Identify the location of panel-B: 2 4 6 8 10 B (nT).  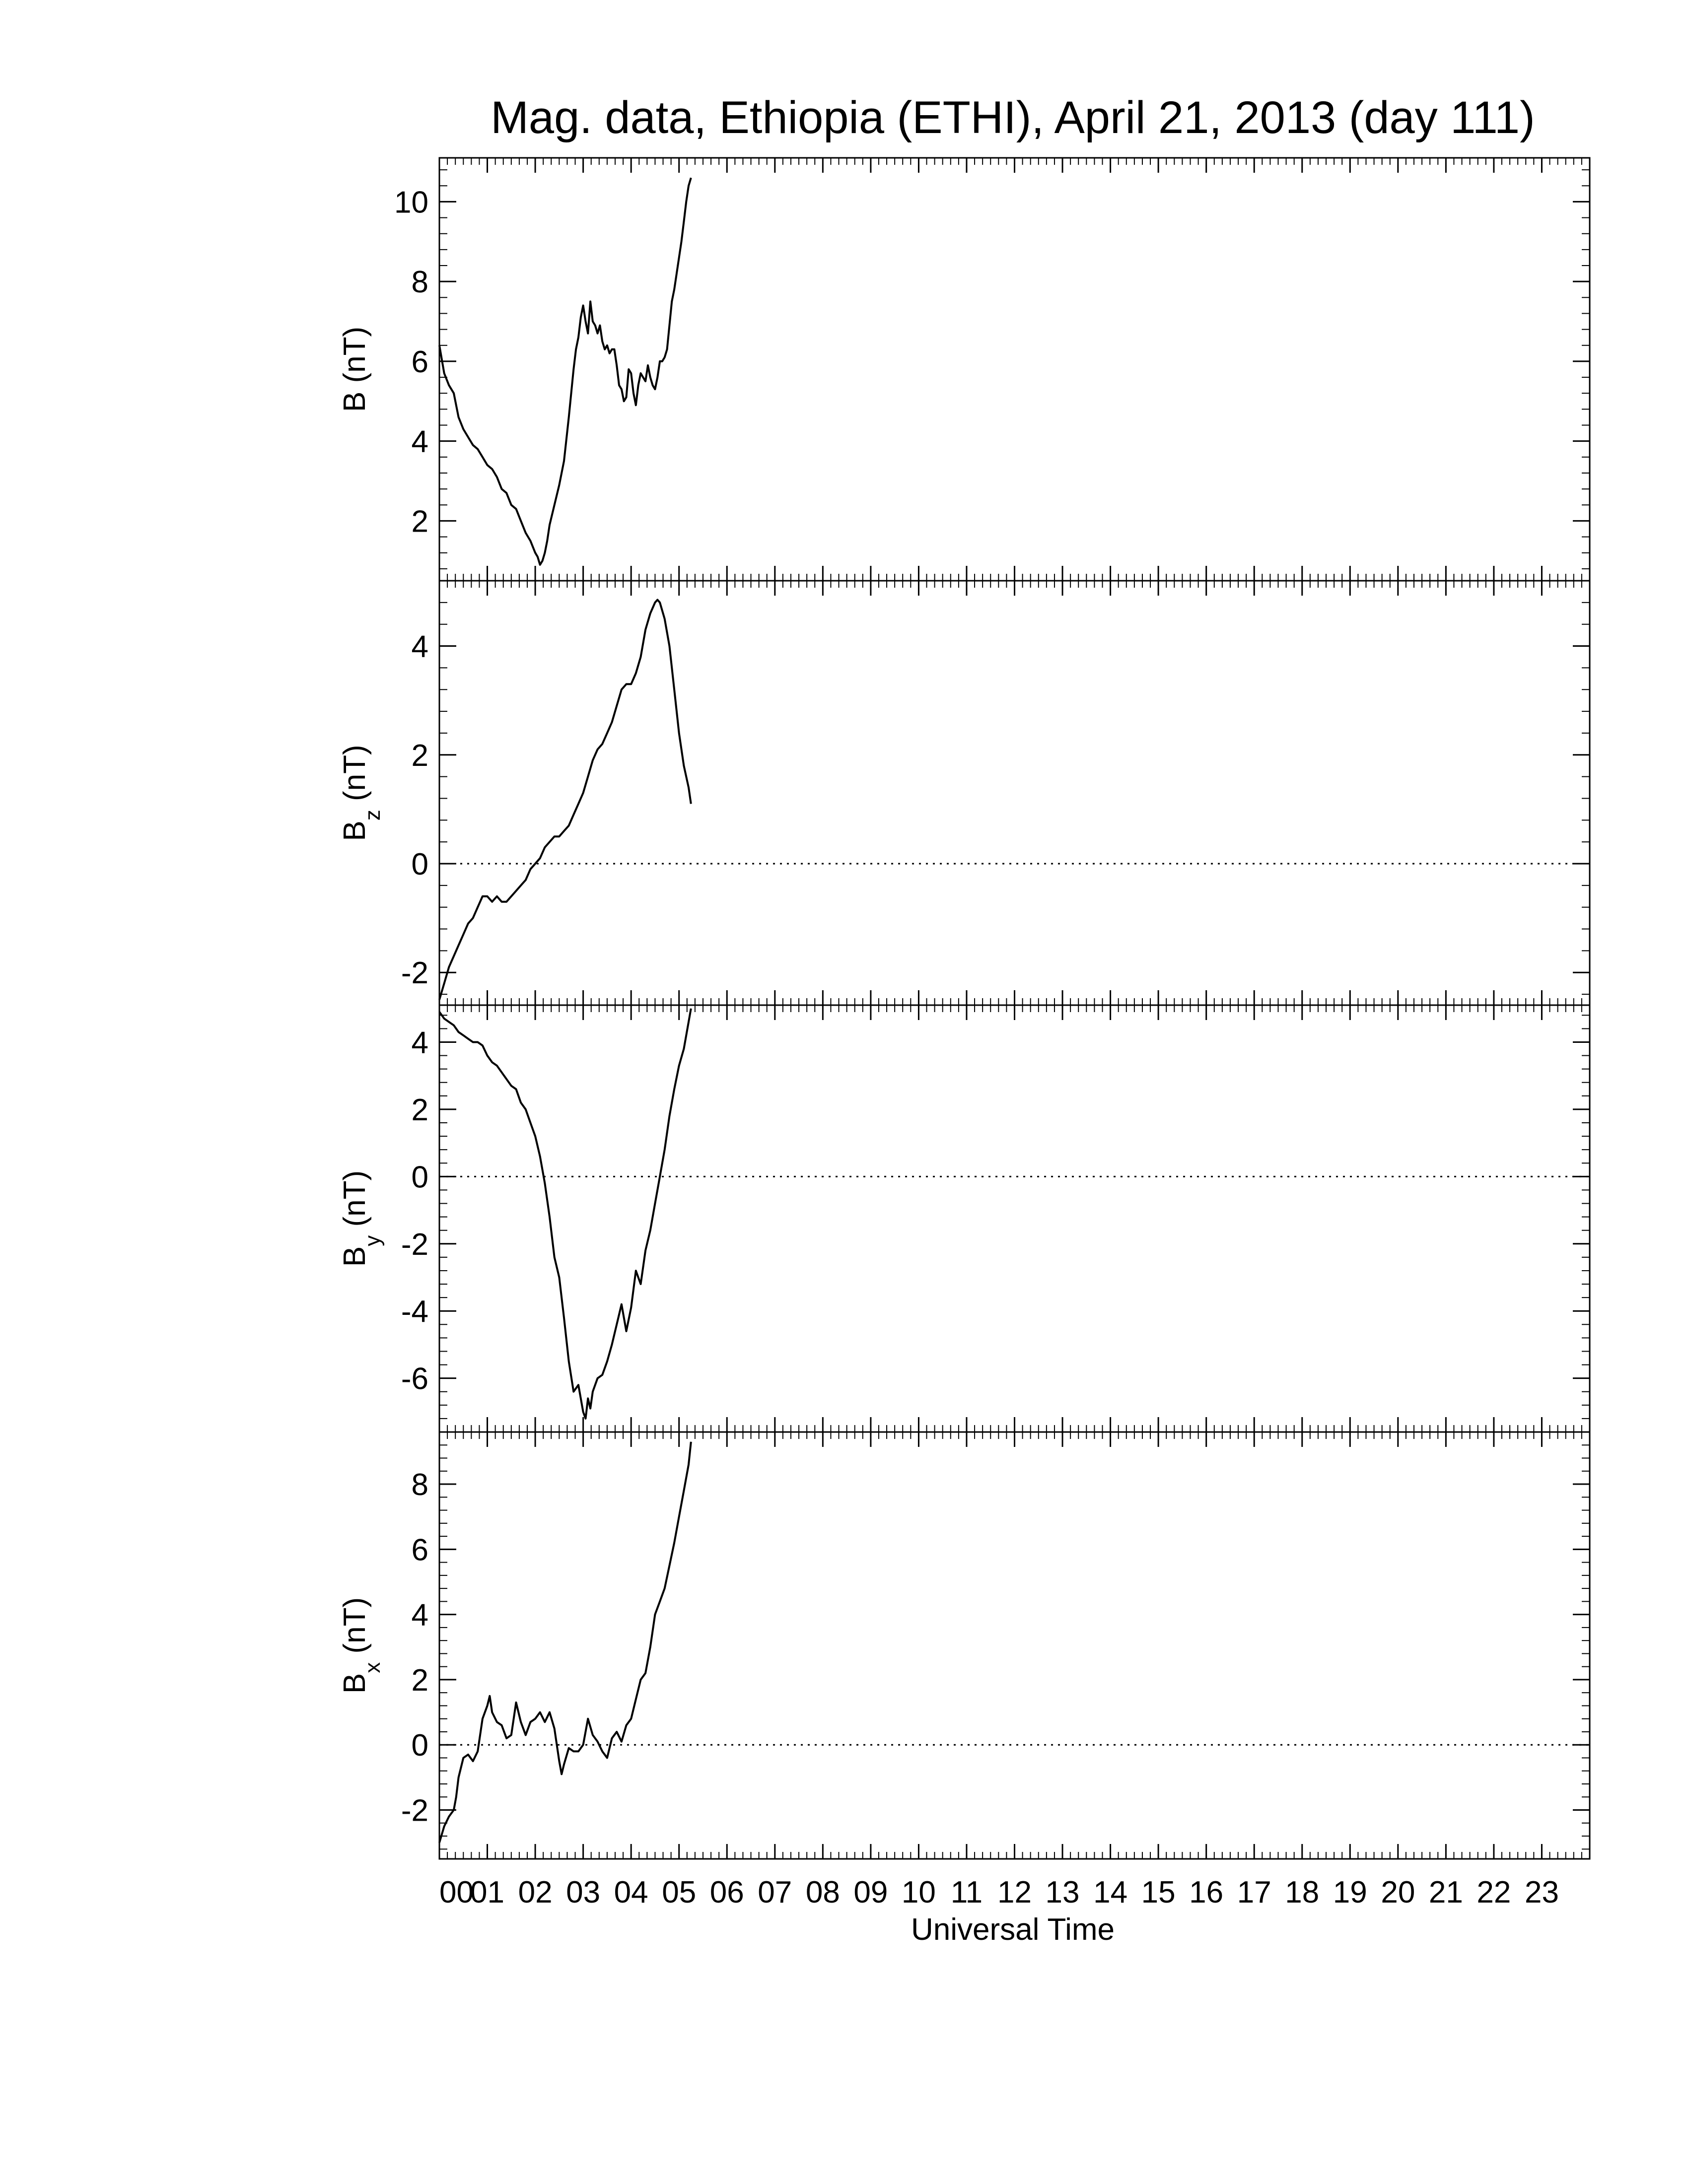
(964, 369).